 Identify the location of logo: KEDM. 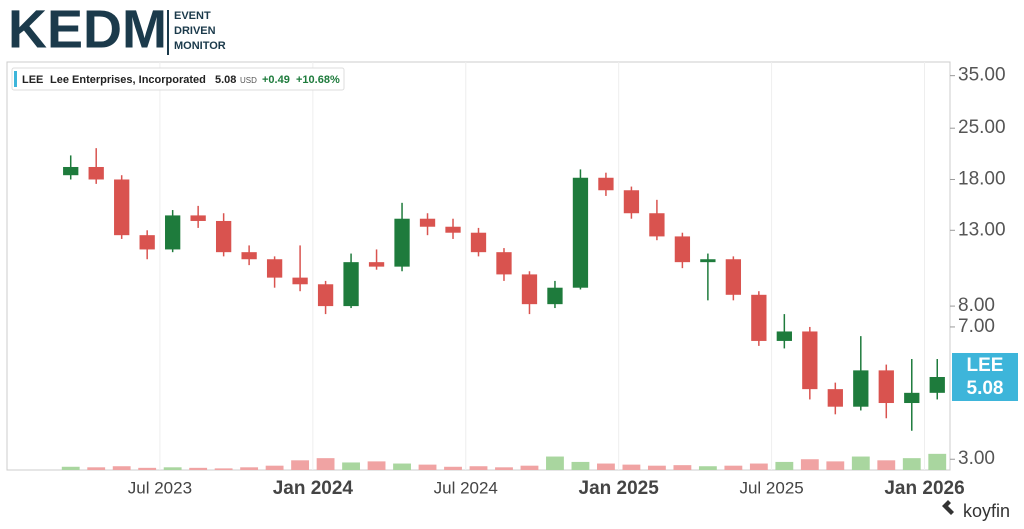
(87, 29).